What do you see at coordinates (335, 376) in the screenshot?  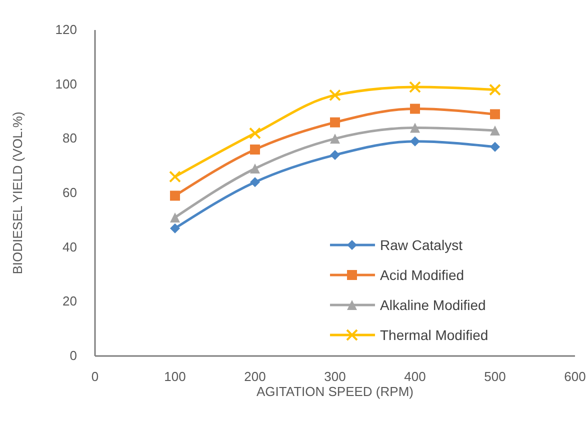 I see `x-tick-label: 300` at bounding box center [335, 376].